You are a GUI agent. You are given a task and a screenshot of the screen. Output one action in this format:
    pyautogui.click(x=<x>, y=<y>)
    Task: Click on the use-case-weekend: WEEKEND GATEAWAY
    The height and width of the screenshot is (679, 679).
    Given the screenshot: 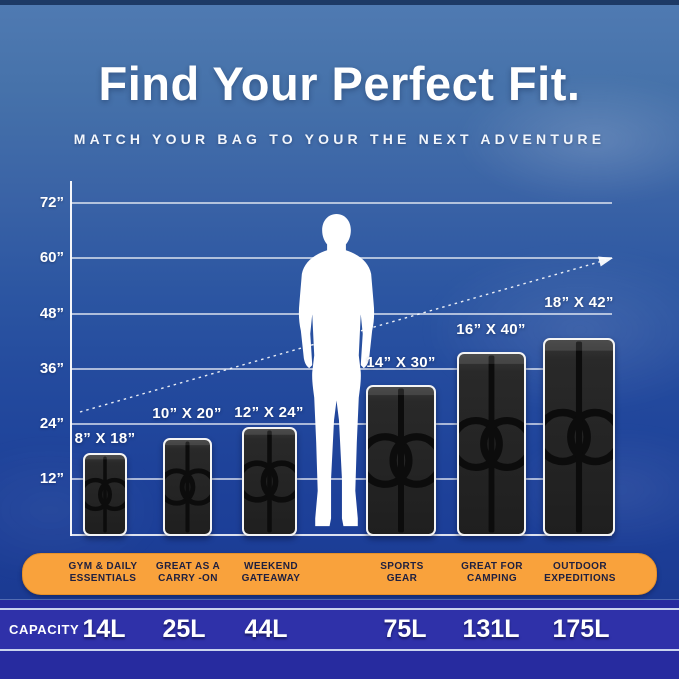 What is the action you would take?
    pyautogui.click(x=271, y=573)
    